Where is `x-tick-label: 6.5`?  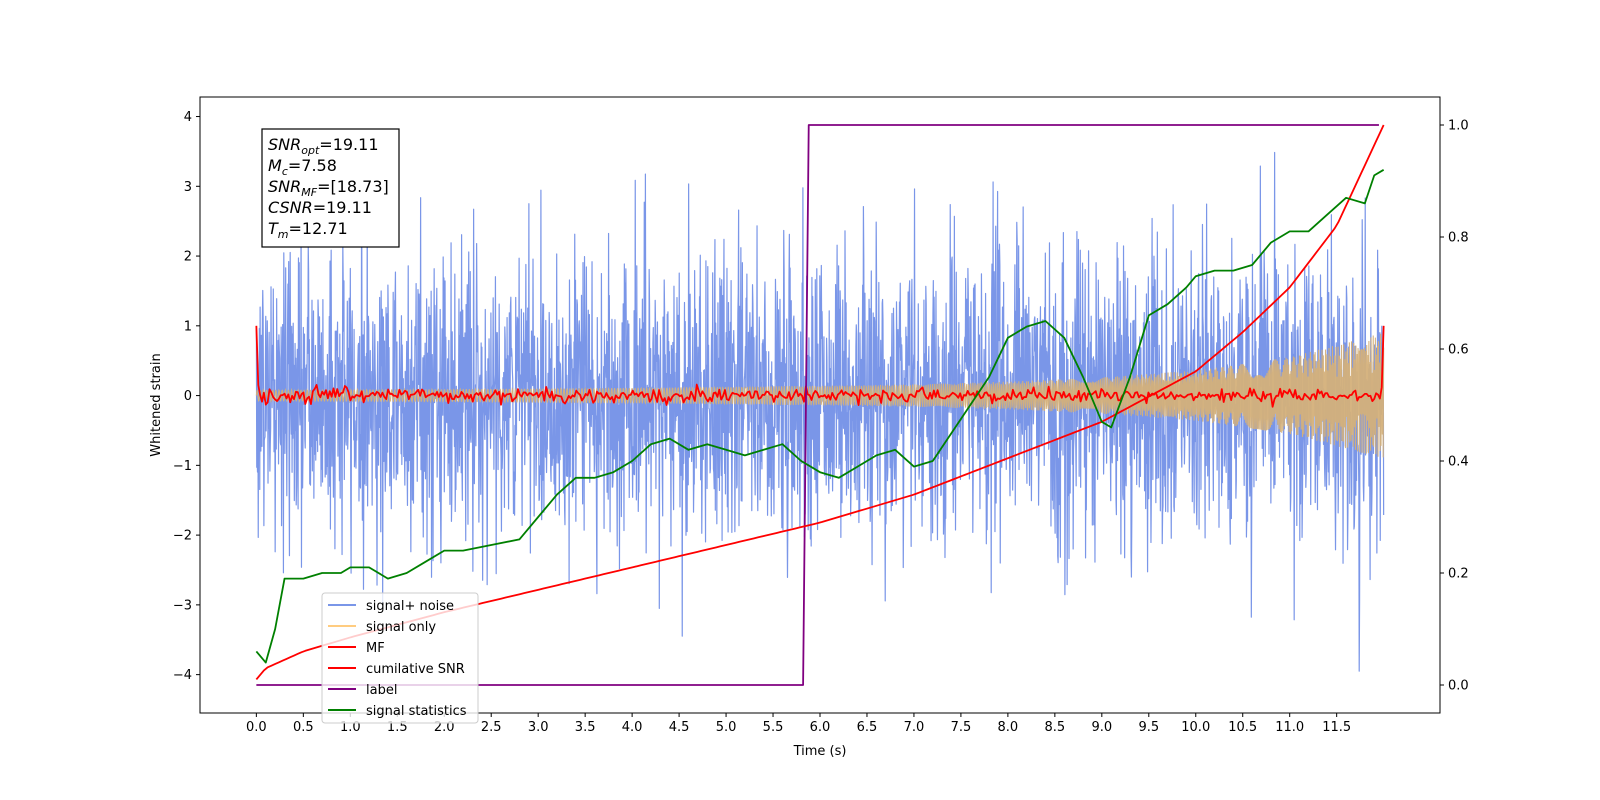 x-tick-label: 6.5 is located at coordinates (867, 727).